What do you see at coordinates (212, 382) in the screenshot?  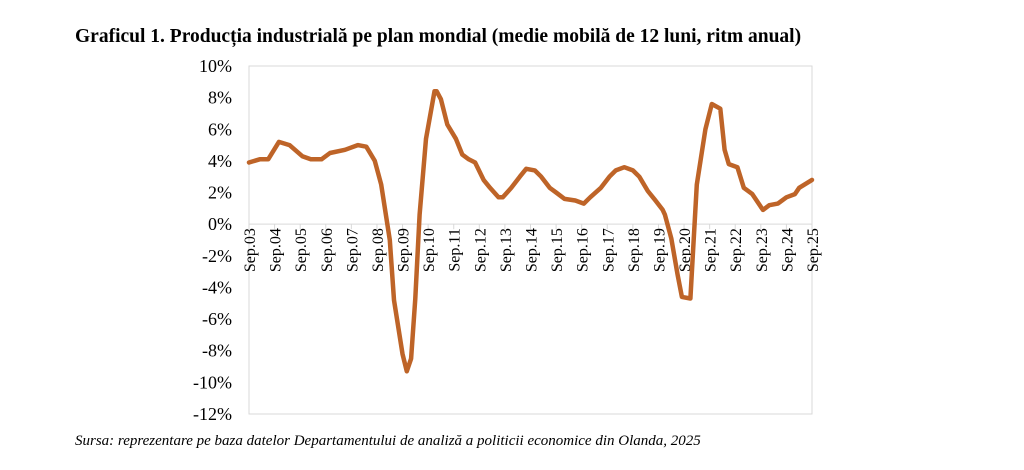 I see `y-tick-label: -10%` at bounding box center [212, 382].